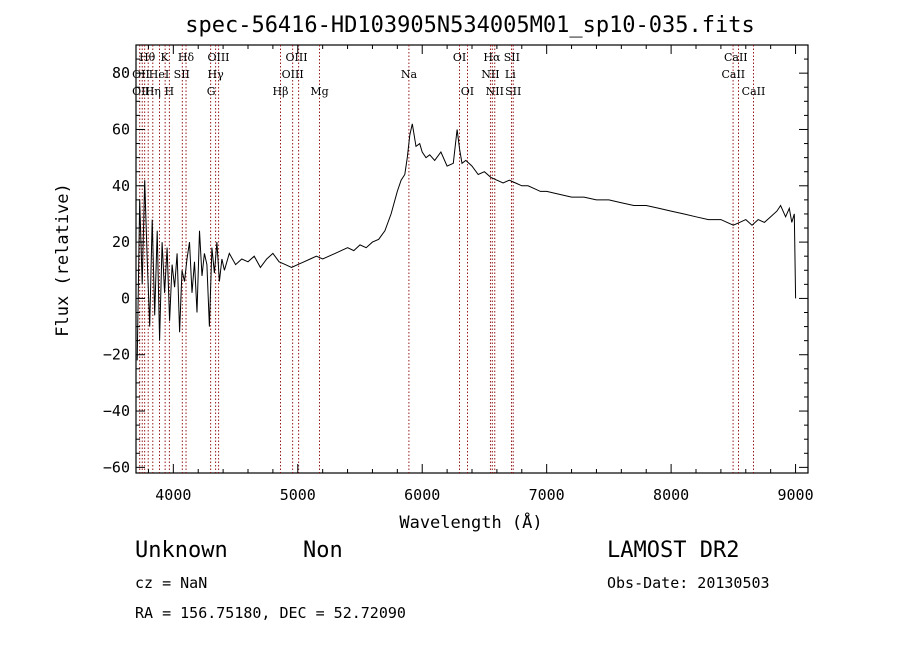 This screenshot has height=649, width=900. Describe the element at coordinates (153, 91) in the screenshot. I see `spectral-line-label: Hη` at that location.